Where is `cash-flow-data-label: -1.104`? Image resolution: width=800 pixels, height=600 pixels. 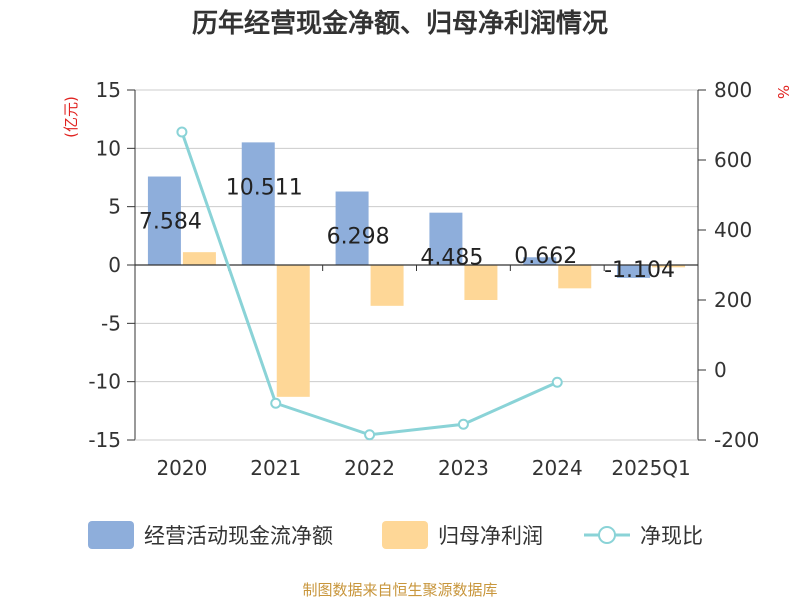 cash-flow-data-label: -1.104 is located at coordinates (639, 270).